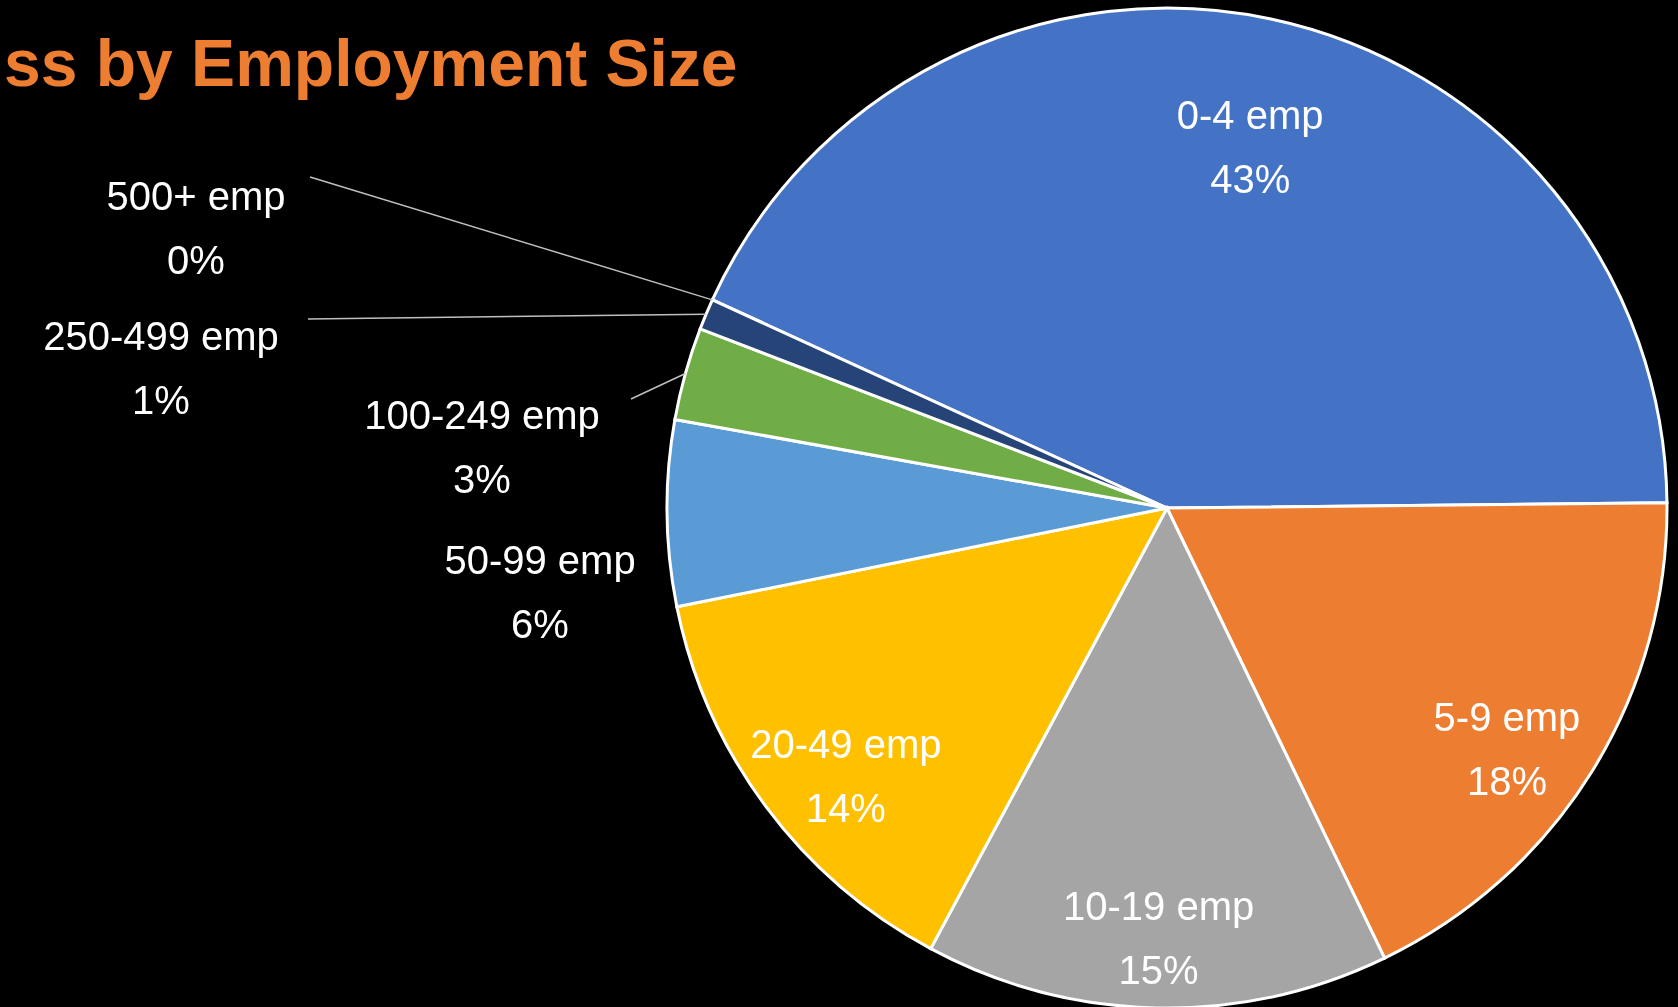  Describe the element at coordinates (196, 196) in the screenshot. I see `category-label: 500+ emp` at that location.